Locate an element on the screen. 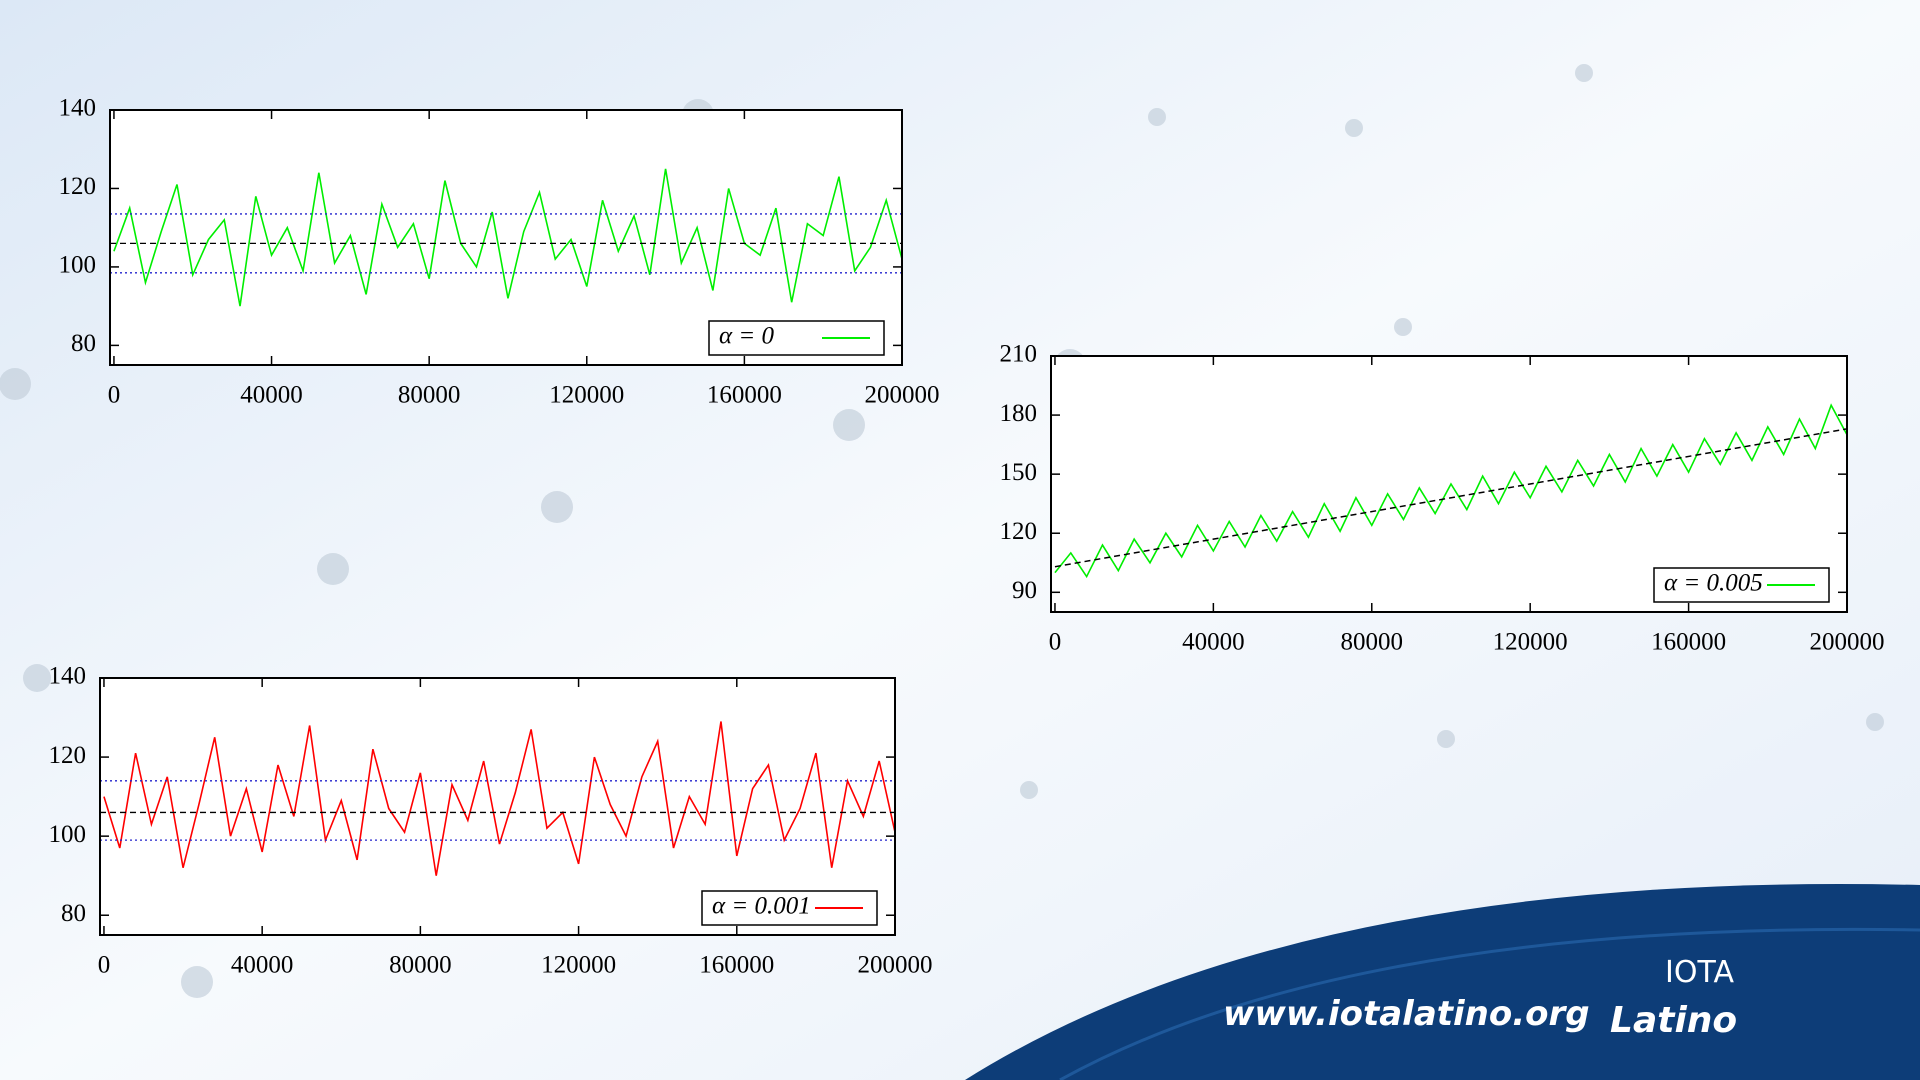 The image size is (1920, 1080). legend: α = 0 is located at coordinates (796, 338).